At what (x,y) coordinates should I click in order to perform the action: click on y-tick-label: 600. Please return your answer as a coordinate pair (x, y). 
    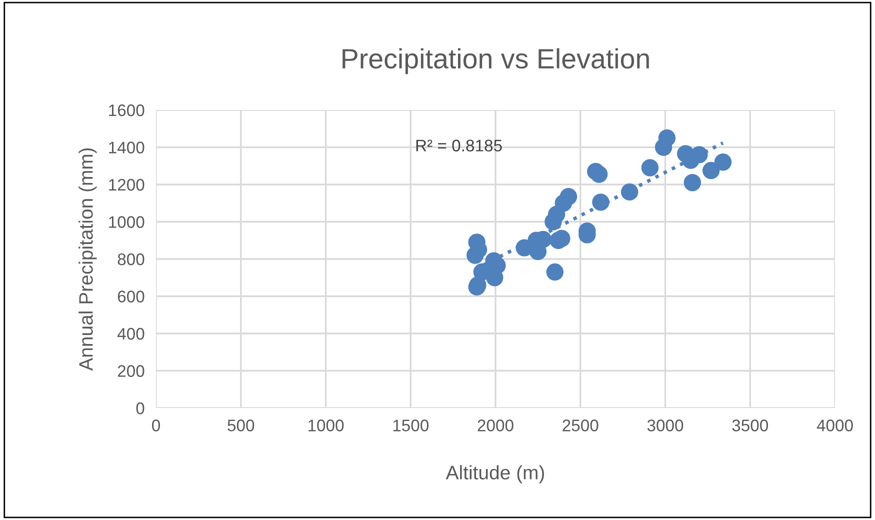
    Looking at the image, I should click on (131, 296).